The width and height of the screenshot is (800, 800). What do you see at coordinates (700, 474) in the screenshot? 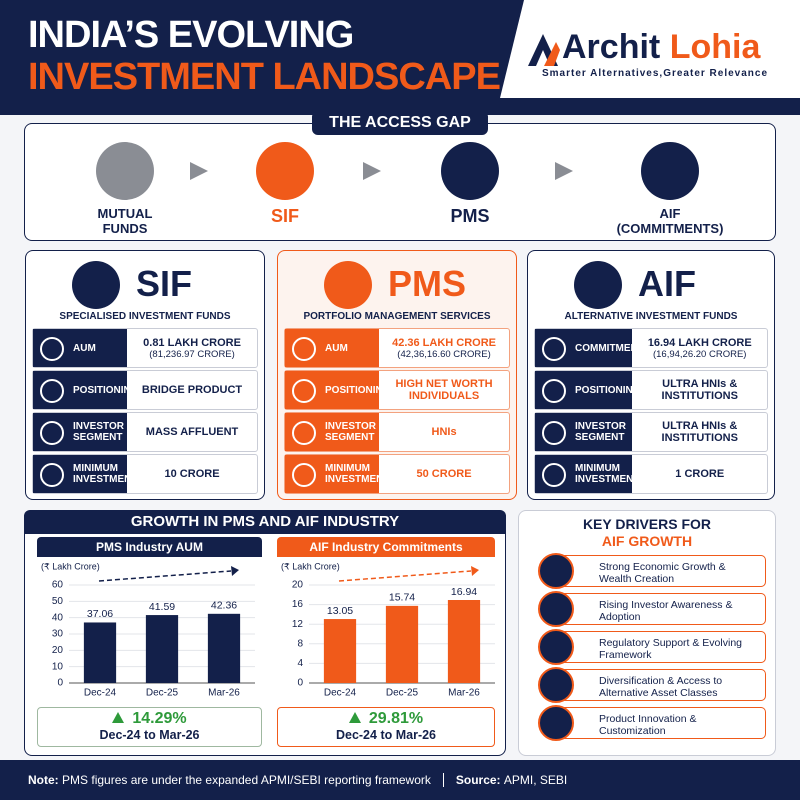
I see `row-value-text: 1 CRORE` at bounding box center [700, 474].